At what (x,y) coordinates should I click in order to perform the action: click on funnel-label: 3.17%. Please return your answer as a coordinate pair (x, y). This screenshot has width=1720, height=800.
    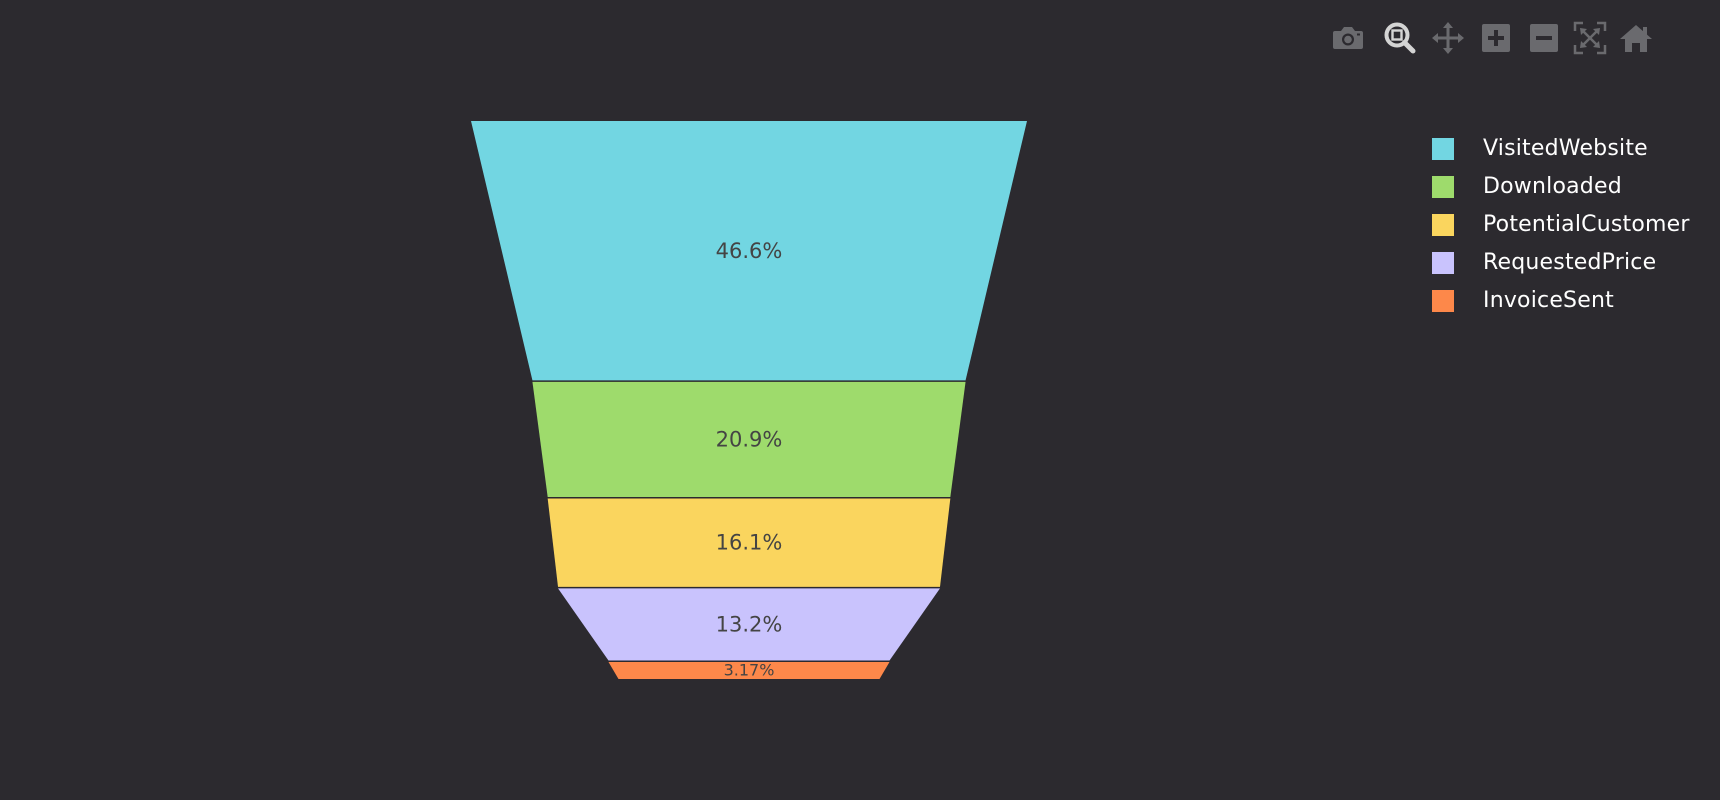
    Looking at the image, I should click on (749, 670).